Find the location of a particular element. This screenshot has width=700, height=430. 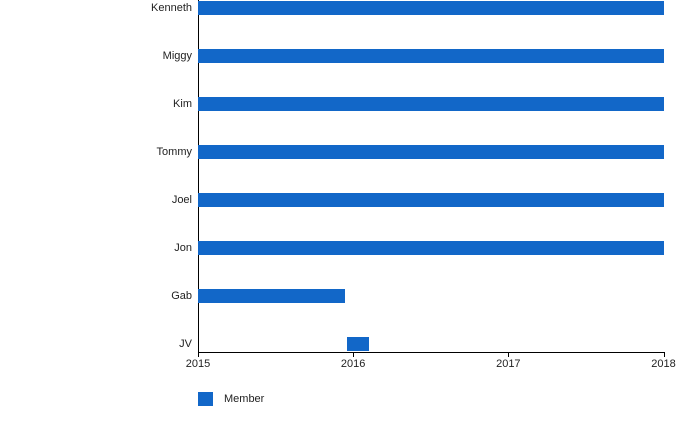

legend-label: Member is located at coordinates (244, 399).